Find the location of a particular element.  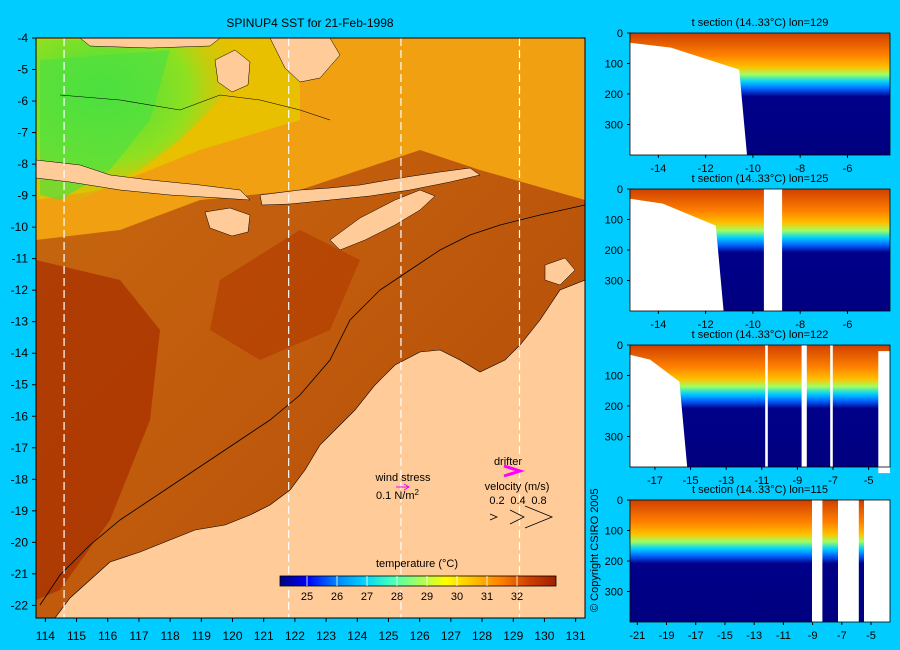

colorbar-tick-label: 30 is located at coordinates (457, 597).